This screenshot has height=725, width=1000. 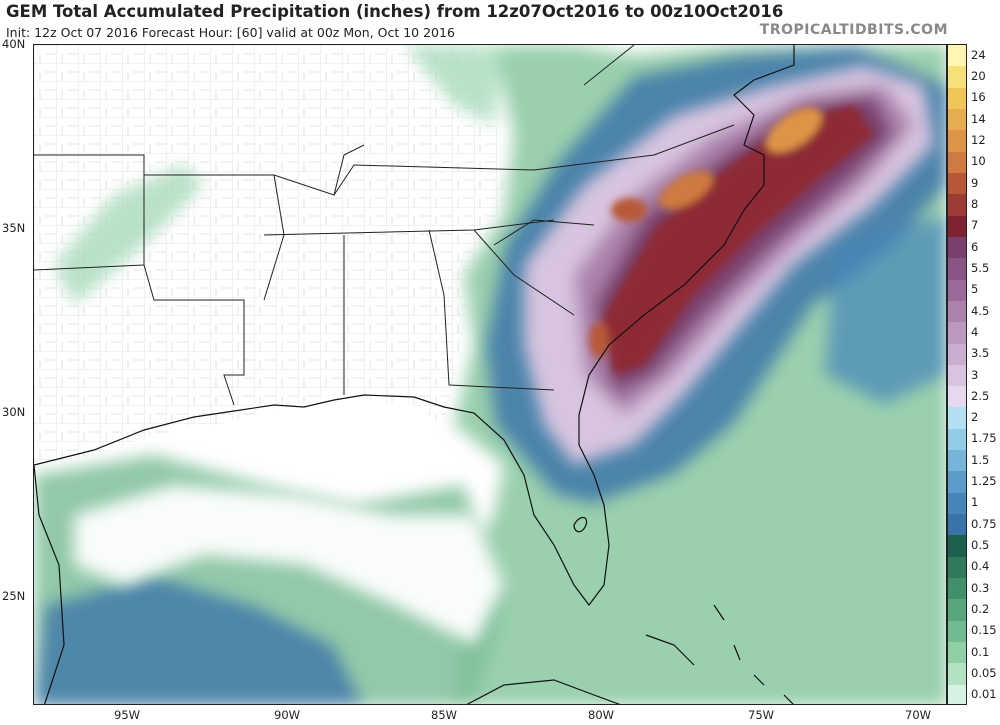 What do you see at coordinates (14, 596) in the screenshot?
I see `lat-label-25n: 25N` at bounding box center [14, 596].